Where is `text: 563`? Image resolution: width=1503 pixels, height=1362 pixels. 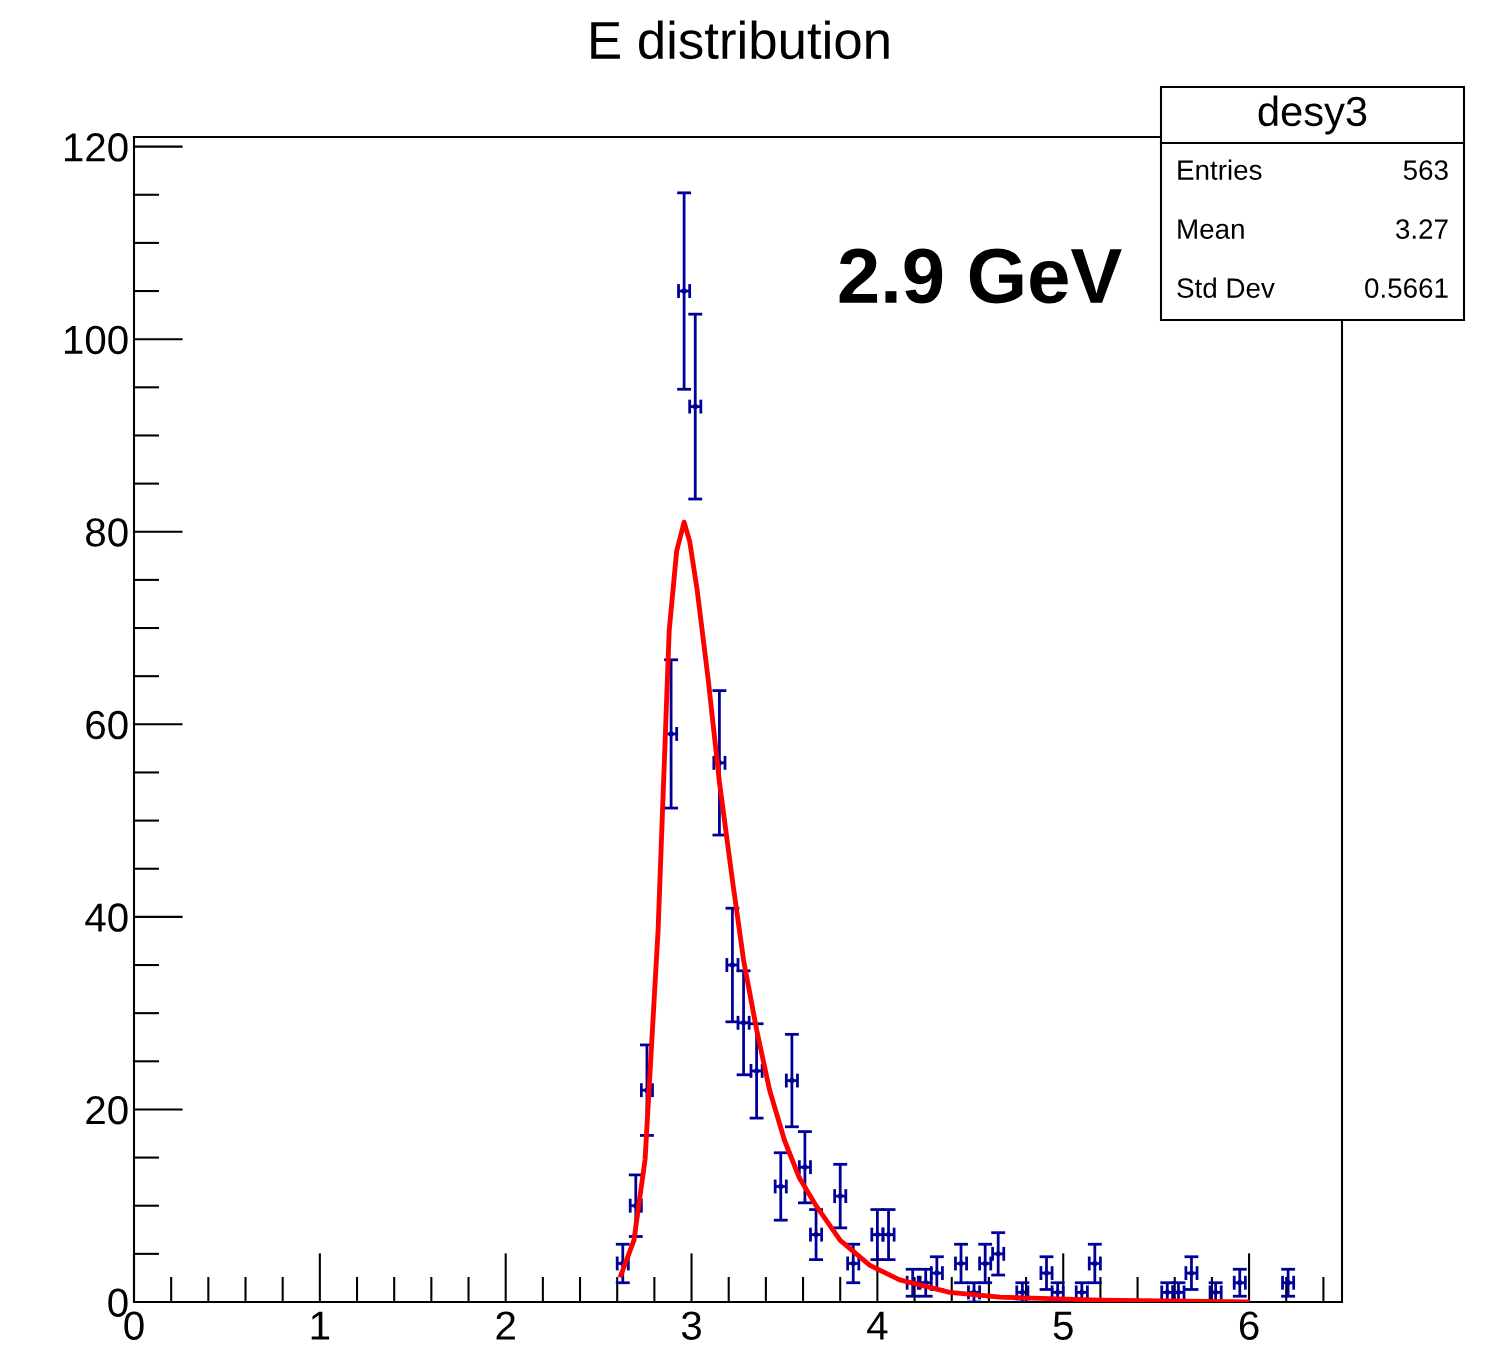 text: 563 is located at coordinates (1425, 170).